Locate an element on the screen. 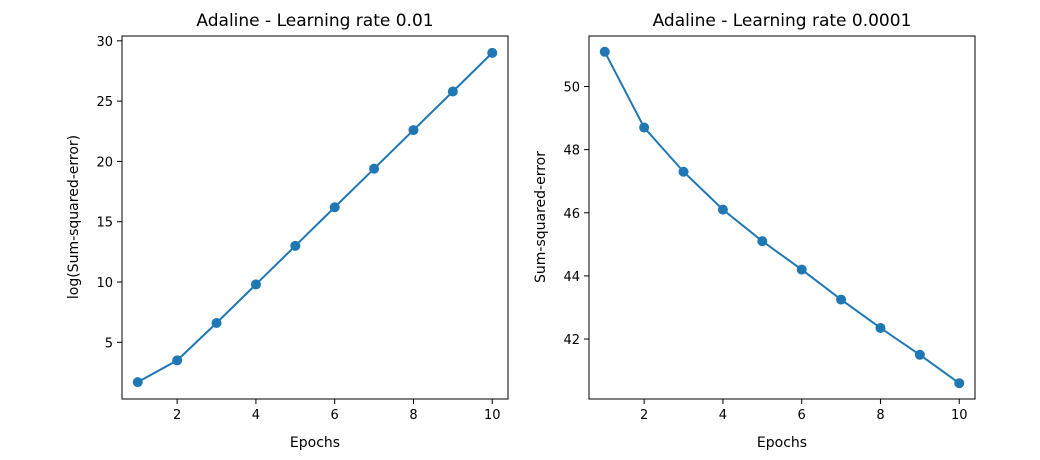 This screenshot has width=1040, height=460. right-chart-x-tick-label: 6 is located at coordinates (802, 415).